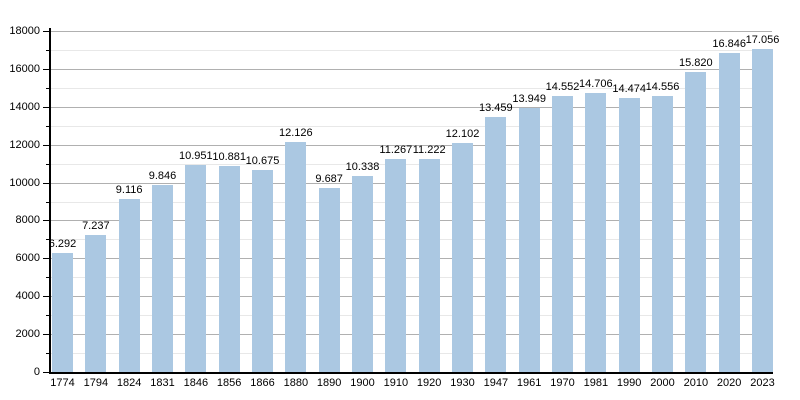  What do you see at coordinates (27, 220) in the screenshot?
I see `y-axis-tick-label: 8000` at bounding box center [27, 220].